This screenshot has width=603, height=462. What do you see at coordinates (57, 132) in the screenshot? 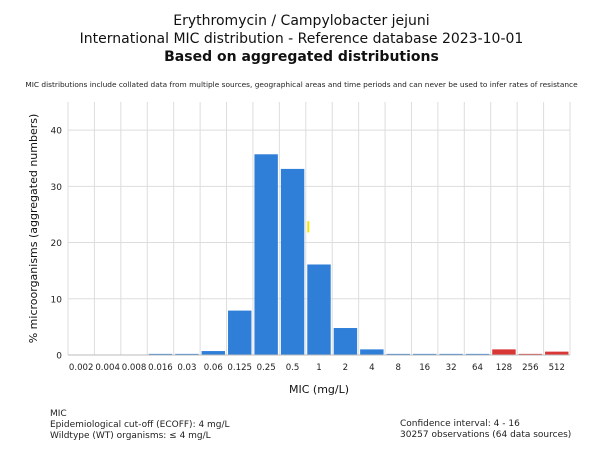
I see `y-tick-label: 40` at bounding box center [57, 132].